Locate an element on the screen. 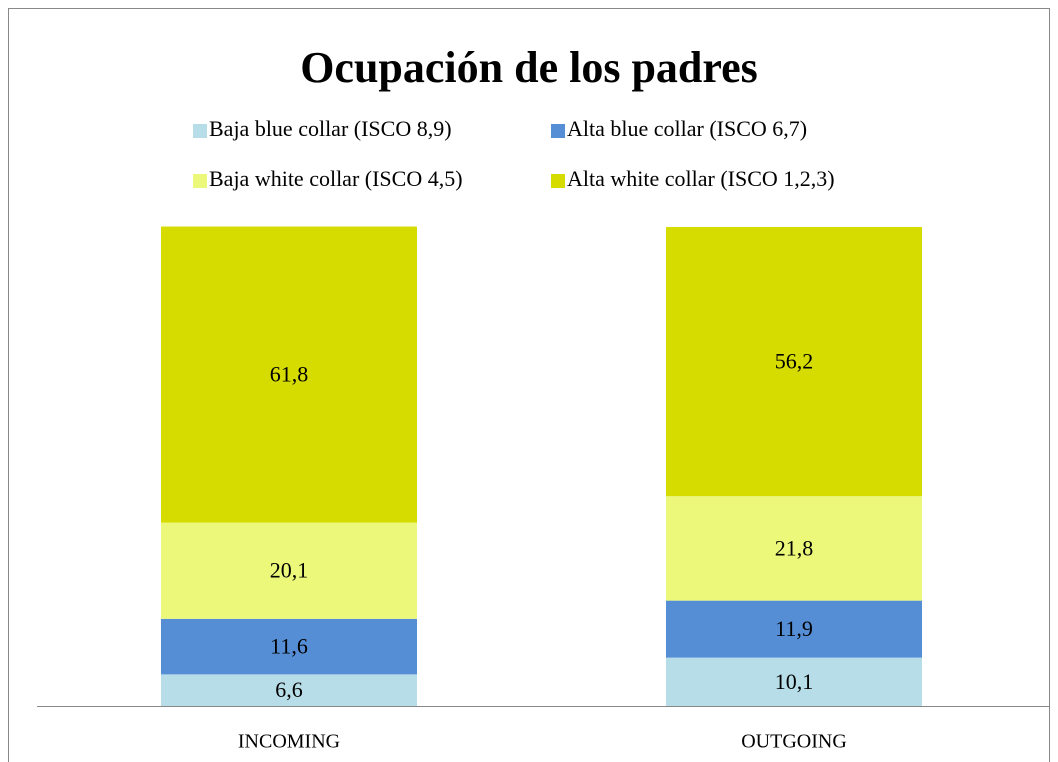 Image resolution: width=1058 pixels, height=762 pixels. data-label: 20,1 is located at coordinates (289, 570).